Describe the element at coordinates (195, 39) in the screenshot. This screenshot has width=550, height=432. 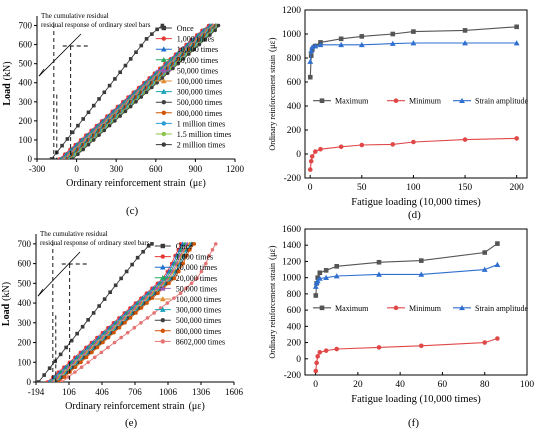
I see `legend-label: 1,000 times` at that location.